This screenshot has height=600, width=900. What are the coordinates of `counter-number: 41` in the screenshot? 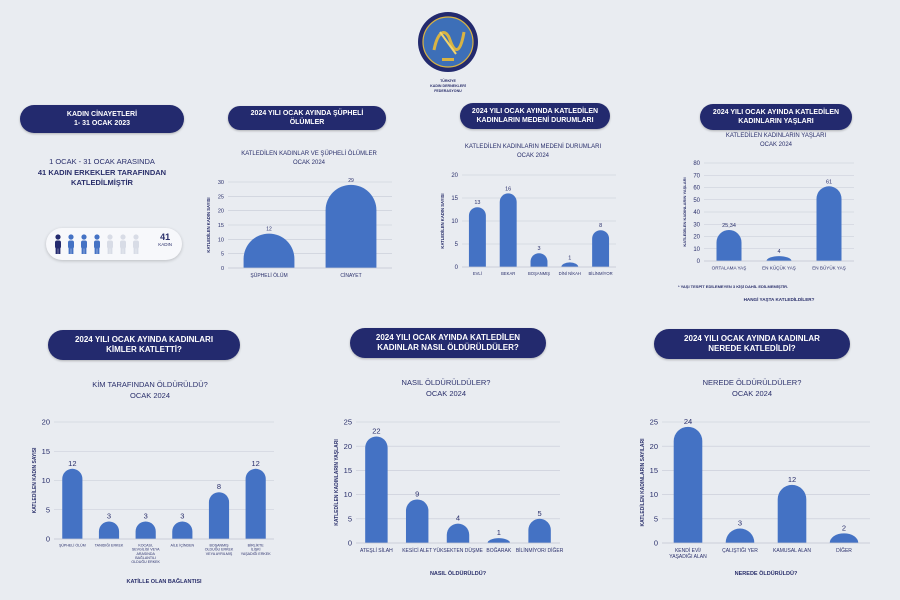 It's located at (165, 237).